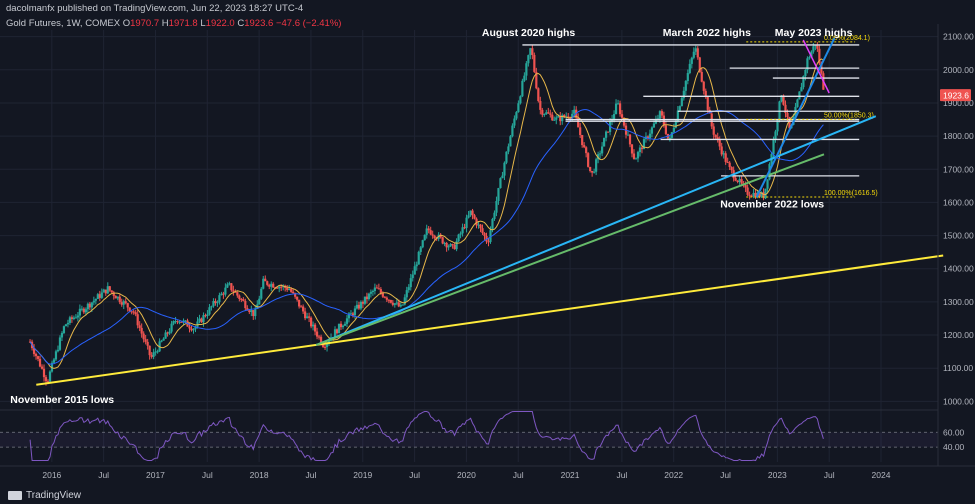 The image size is (975, 504). Describe the element at coordinates (958, 269) in the screenshot. I see `y-tick-label: 1400.00` at that location.